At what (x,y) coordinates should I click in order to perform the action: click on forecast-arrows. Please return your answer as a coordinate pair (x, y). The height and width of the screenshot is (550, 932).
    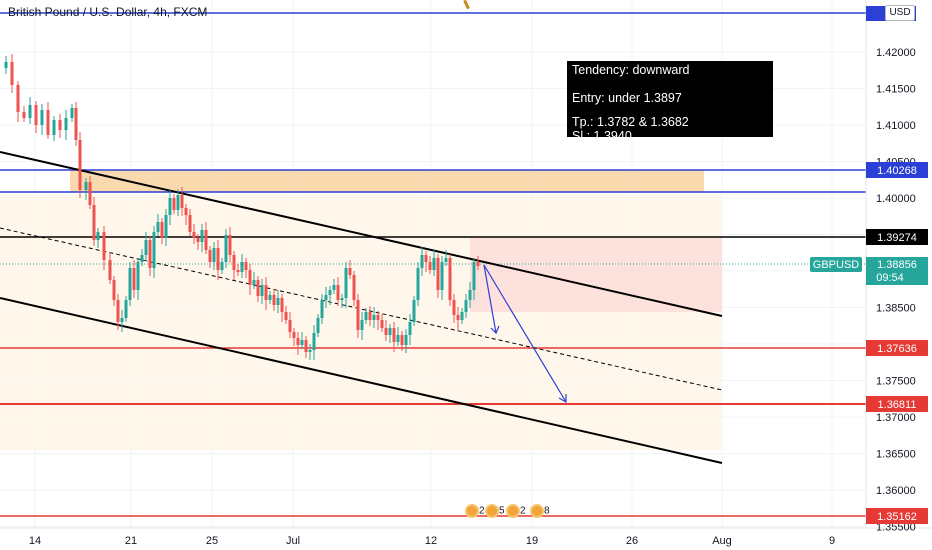
    Looking at the image, I should click on (525, 334).